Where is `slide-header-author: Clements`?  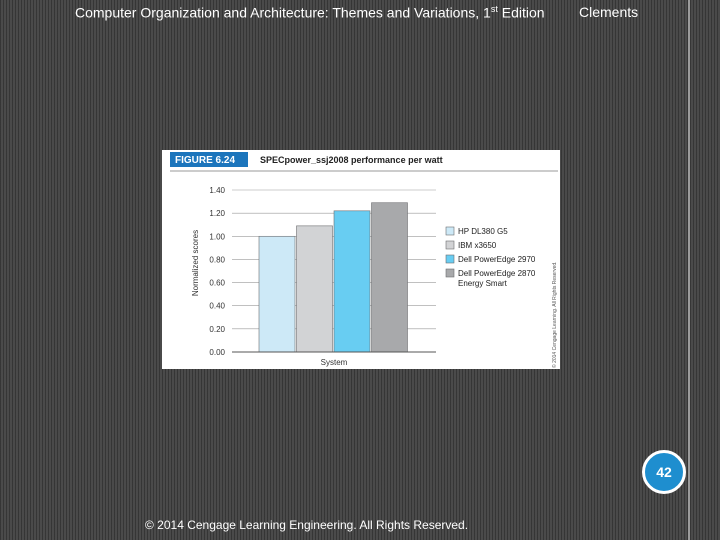 slide-header-author: Clements is located at coordinates (609, 12).